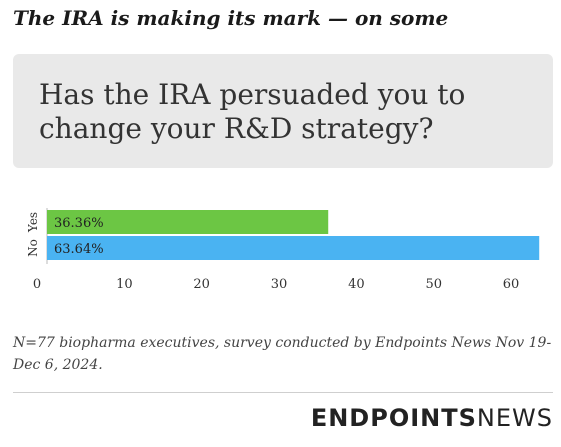 Image resolution: width=561 pixels, height=447 pixels. I want to click on bar-yes, so click(188, 222).